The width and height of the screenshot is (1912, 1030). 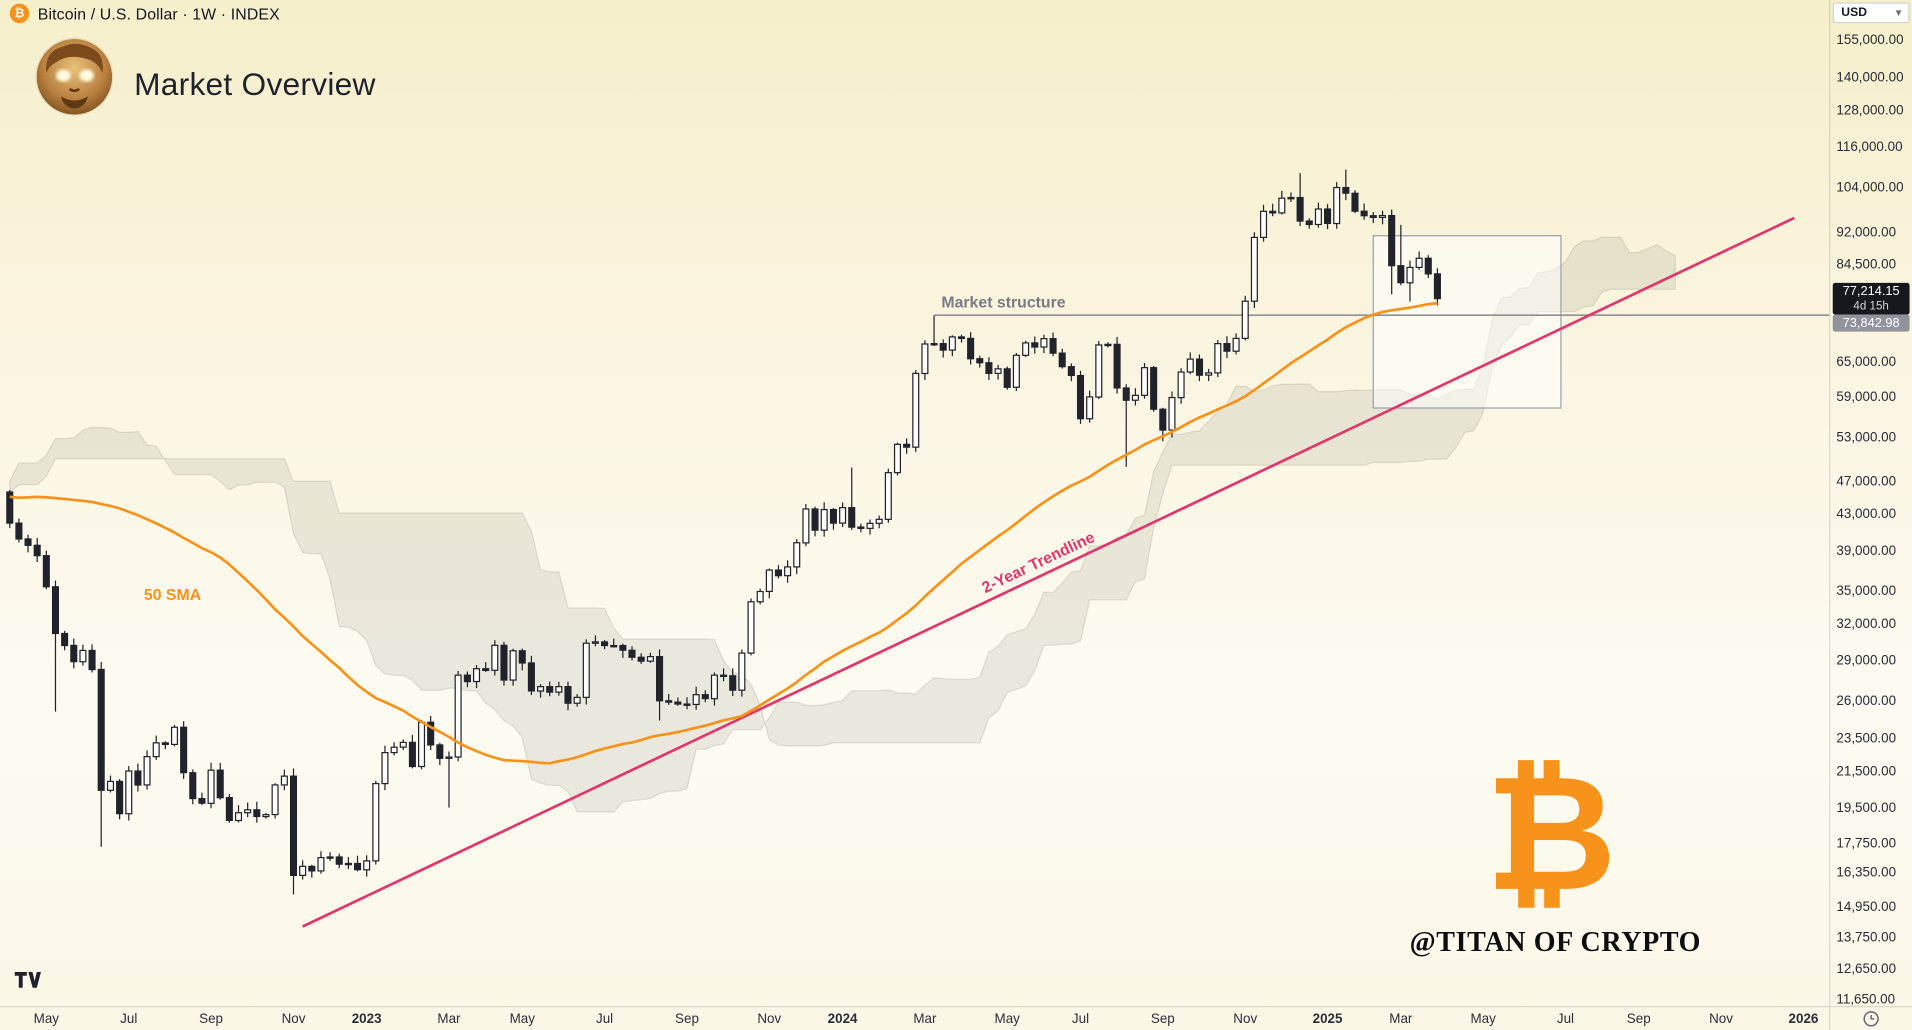 I want to click on price-tick: 39,000.00, so click(x=1866, y=551).